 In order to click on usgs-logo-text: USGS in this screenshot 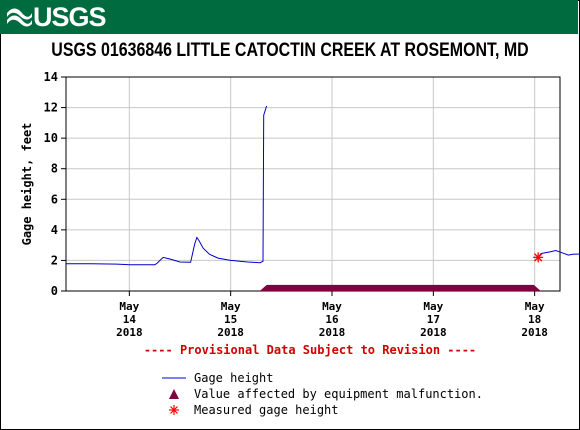, I will do `click(70, 17)`.